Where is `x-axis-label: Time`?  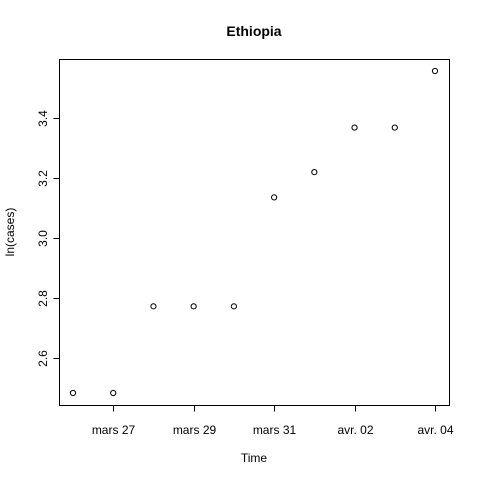
x-axis-label: Time is located at coordinates (254, 458).